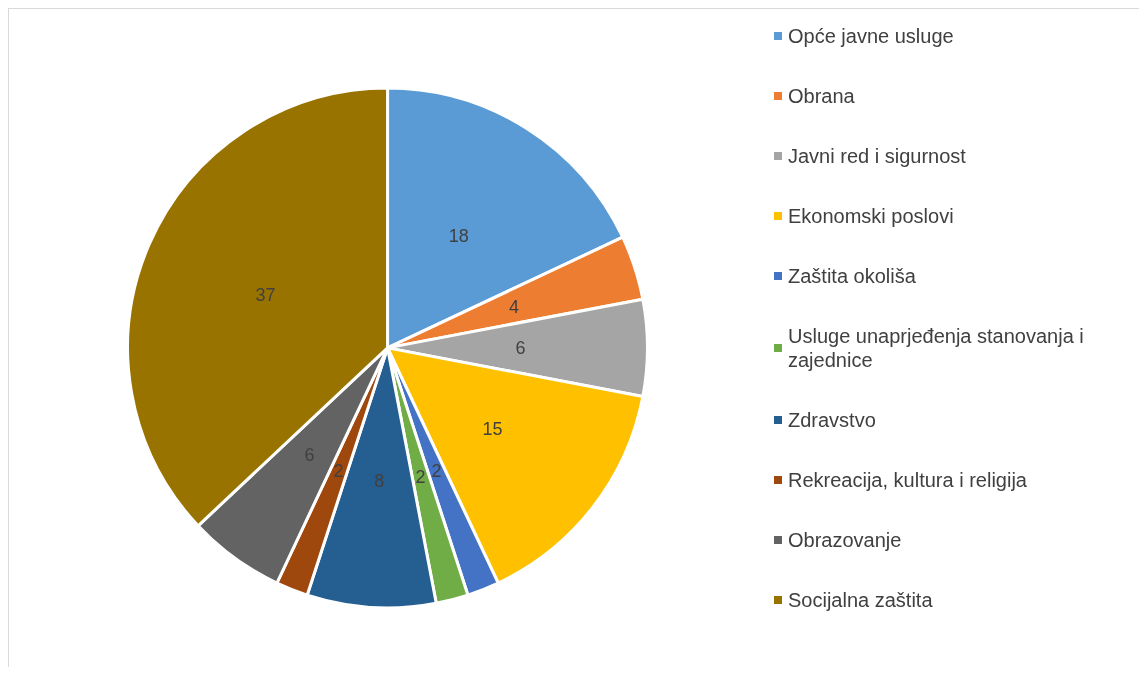  What do you see at coordinates (845, 540) in the screenshot?
I see `legend-label: Obrazovanje` at bounding box center [845, 540].